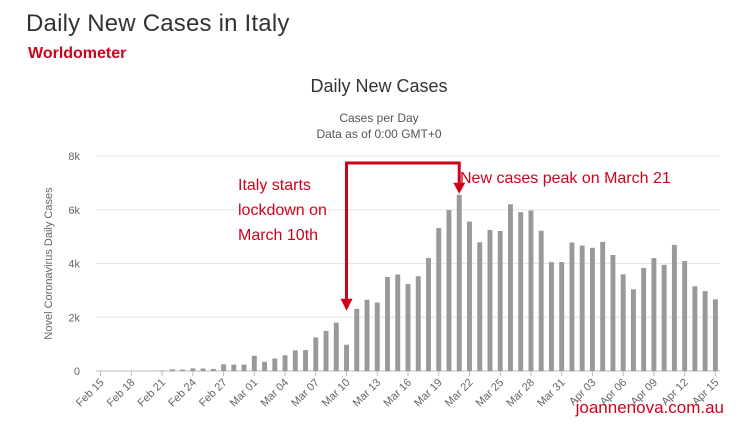 This screenshot has width=738, height=428. I want to click on annotation-connector, so click(403, 231).